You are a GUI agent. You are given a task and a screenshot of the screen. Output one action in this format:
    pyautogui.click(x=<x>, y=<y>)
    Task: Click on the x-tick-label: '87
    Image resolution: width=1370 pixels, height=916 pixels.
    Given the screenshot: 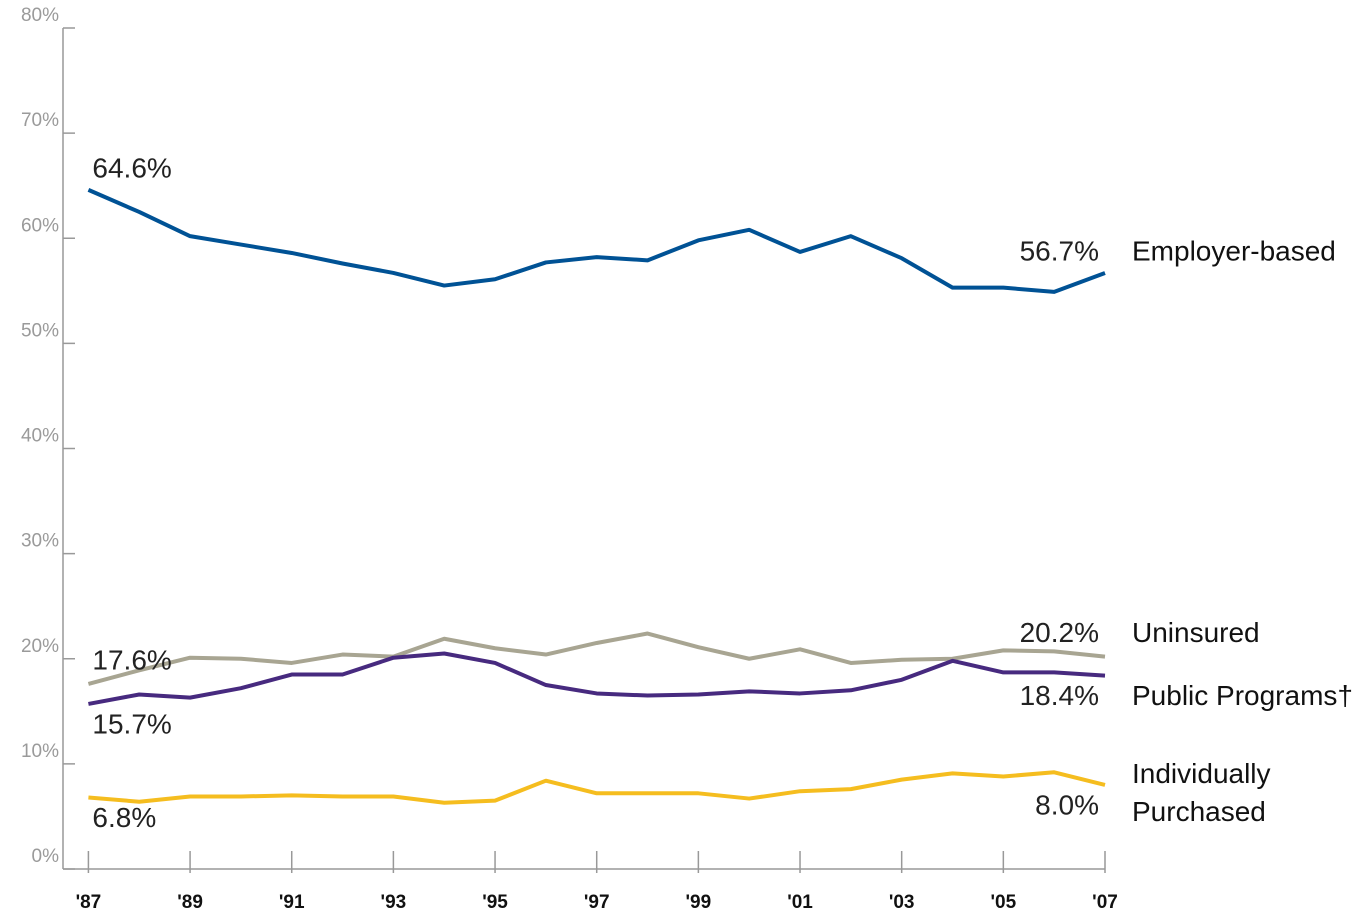 What is the action you would take?
    pyautogui.click(x=89, y=902)
    